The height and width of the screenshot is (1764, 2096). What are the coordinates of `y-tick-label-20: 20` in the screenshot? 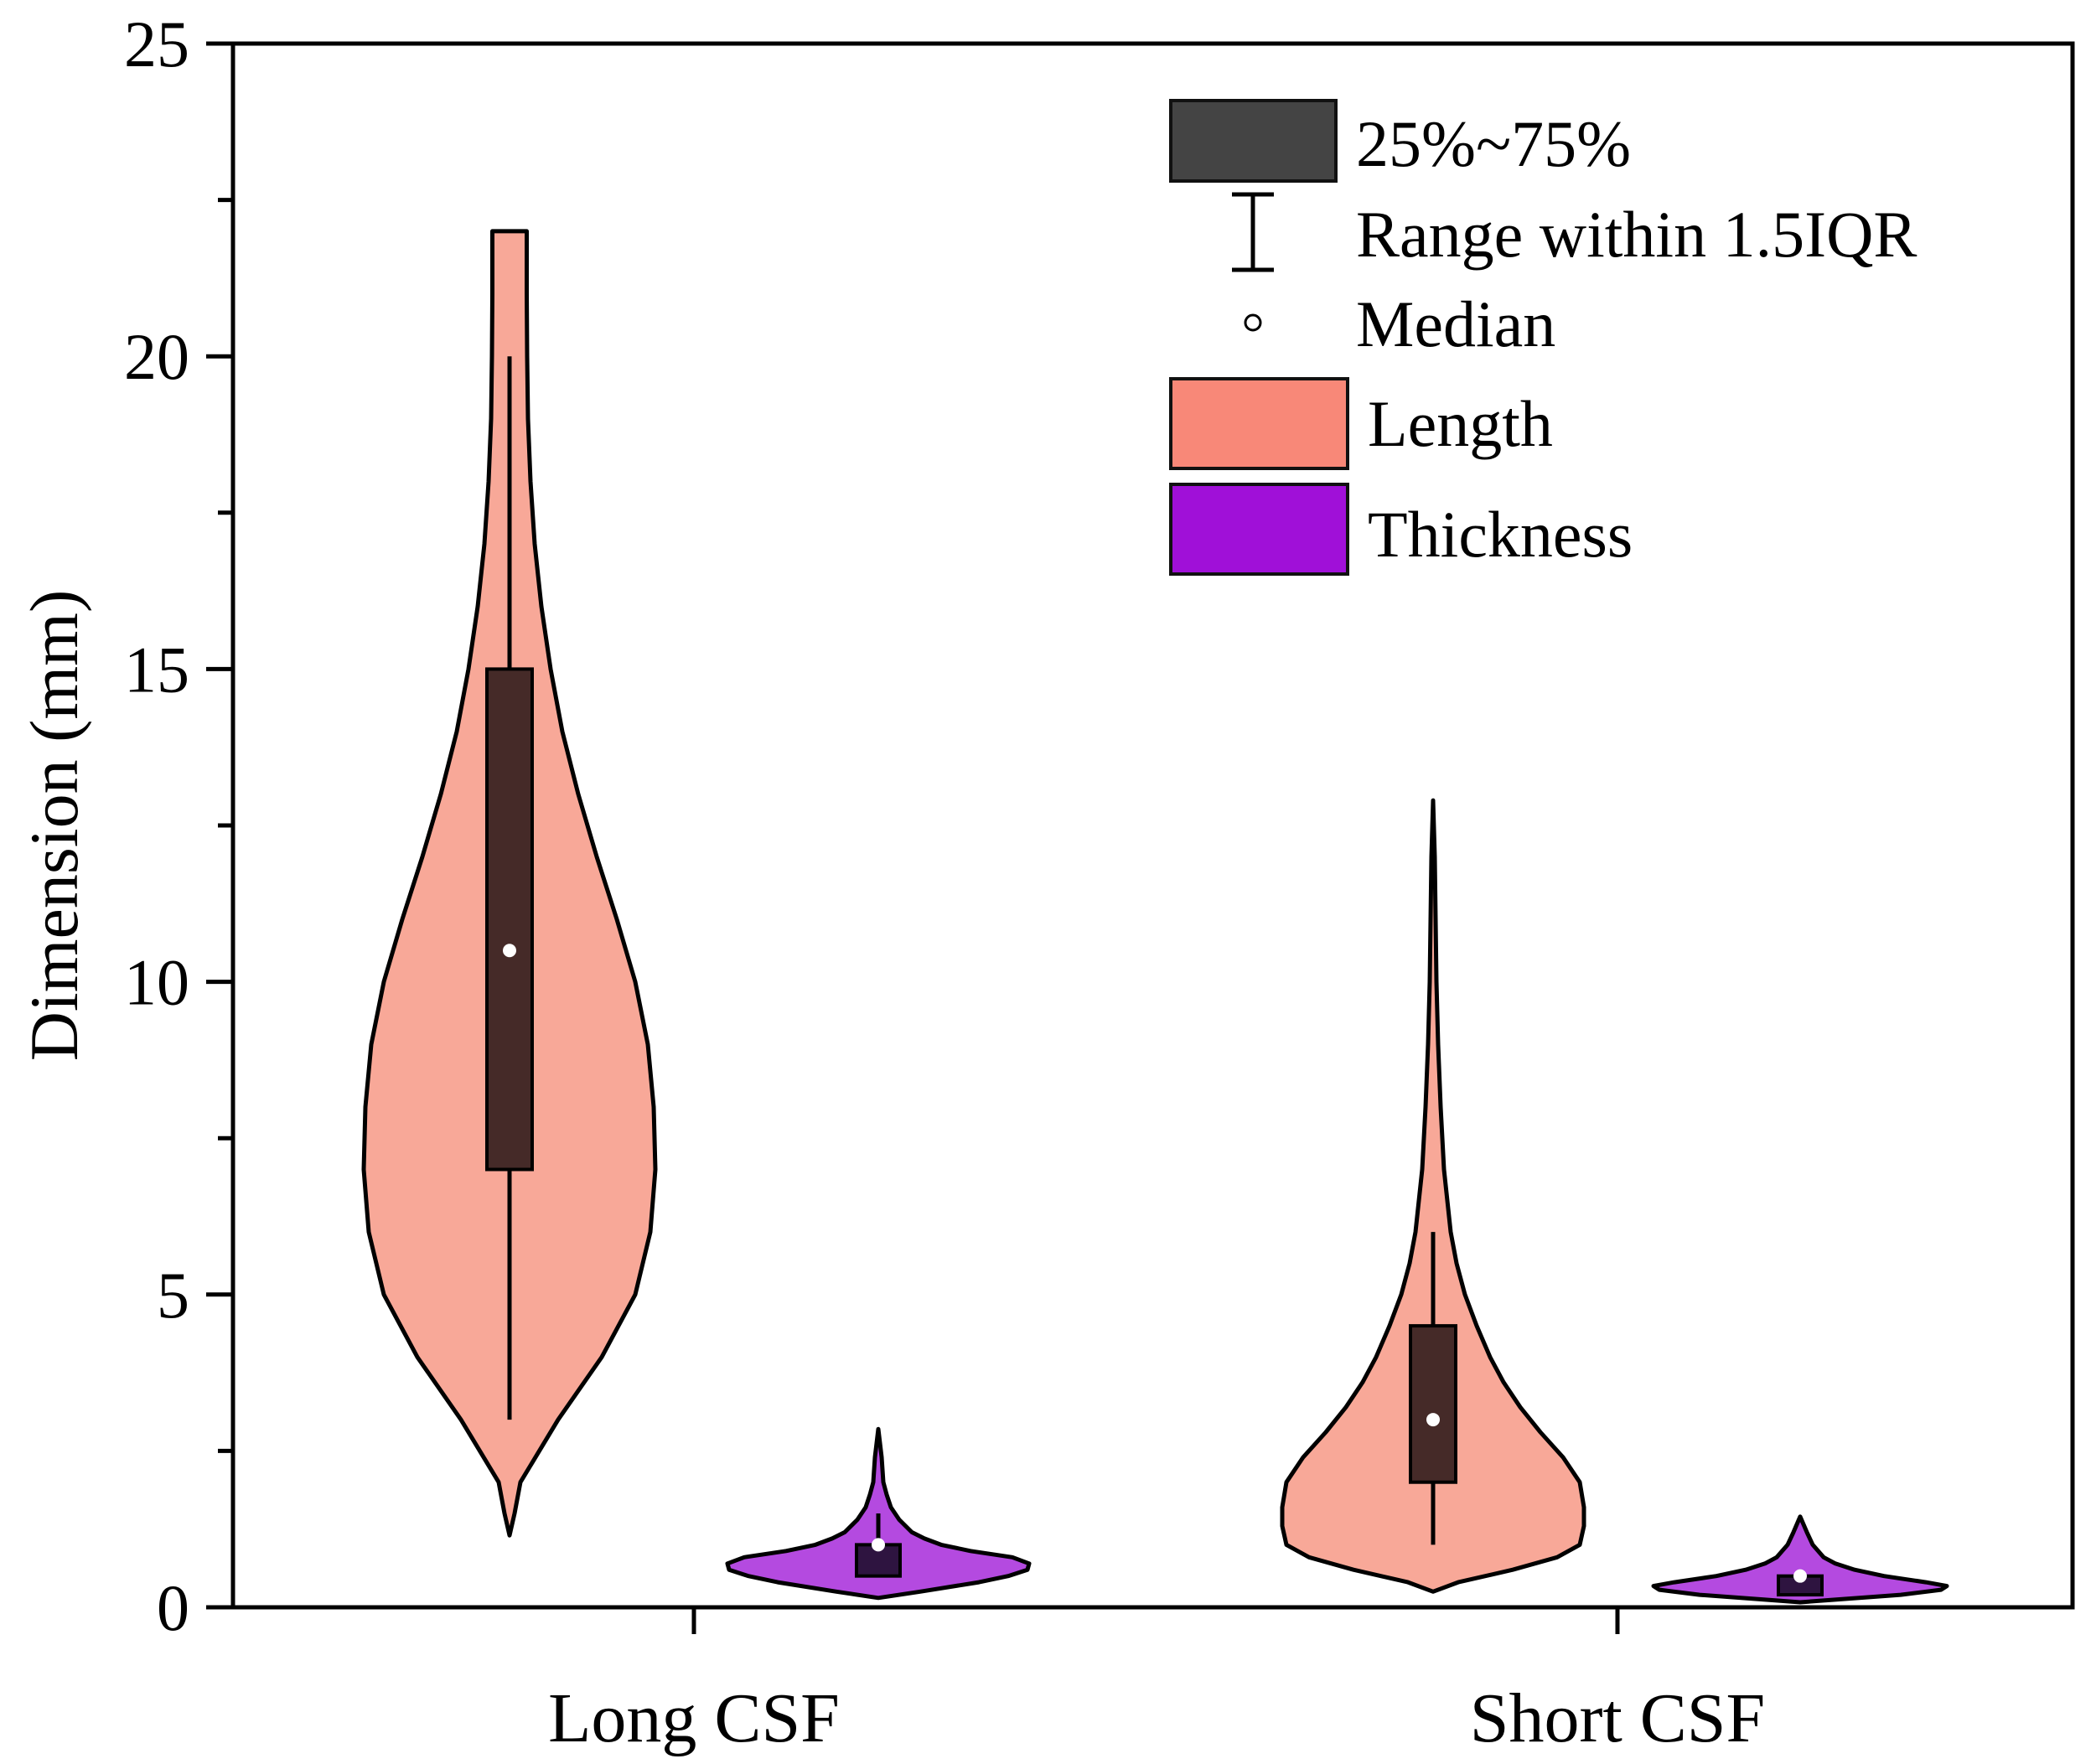 It's located at (156, 356).